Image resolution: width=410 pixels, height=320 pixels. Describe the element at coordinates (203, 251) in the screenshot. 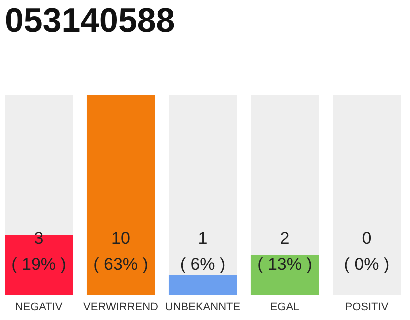

I see `data-label: 1 ( 6% )` at that location.